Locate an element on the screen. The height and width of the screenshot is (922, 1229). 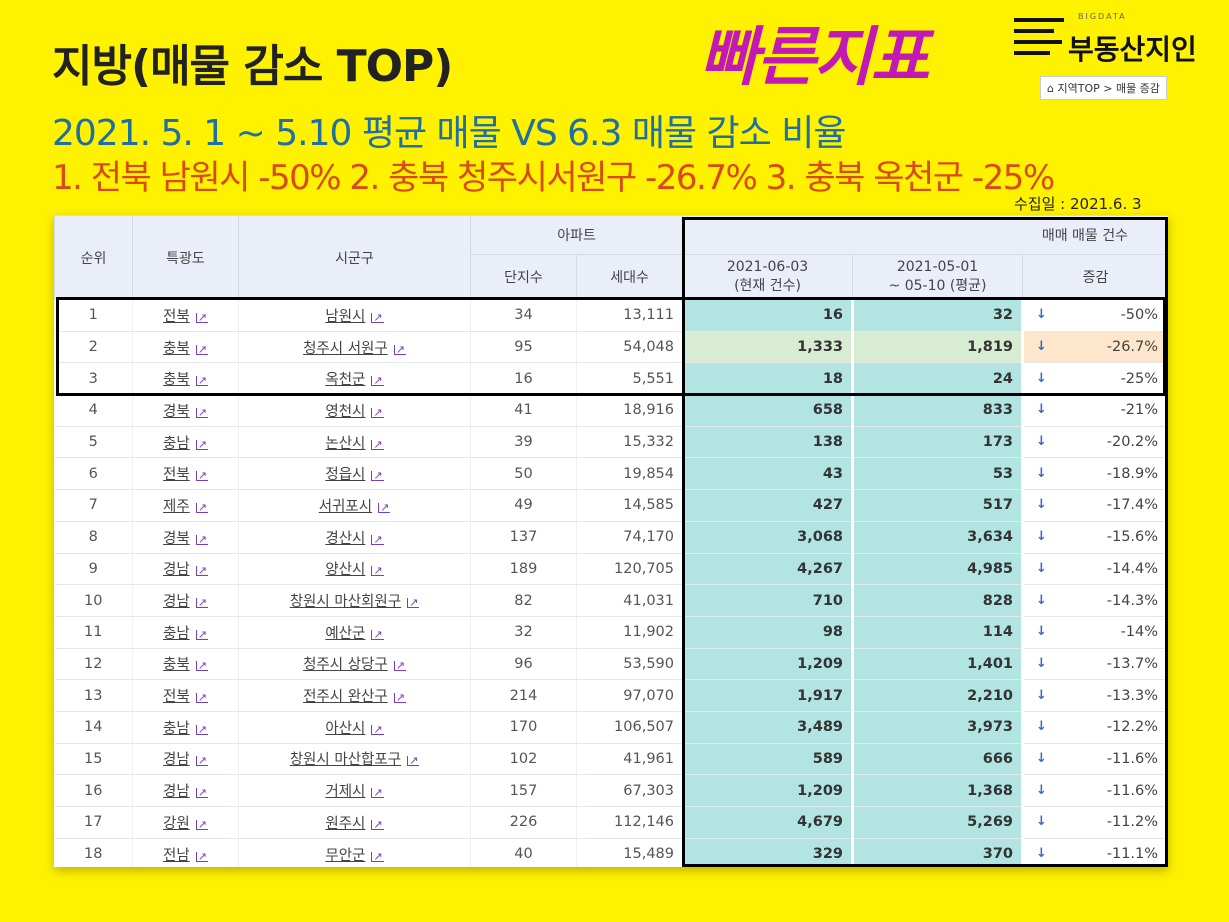
city-link: 양산시 is located at coordinates (345, 570).